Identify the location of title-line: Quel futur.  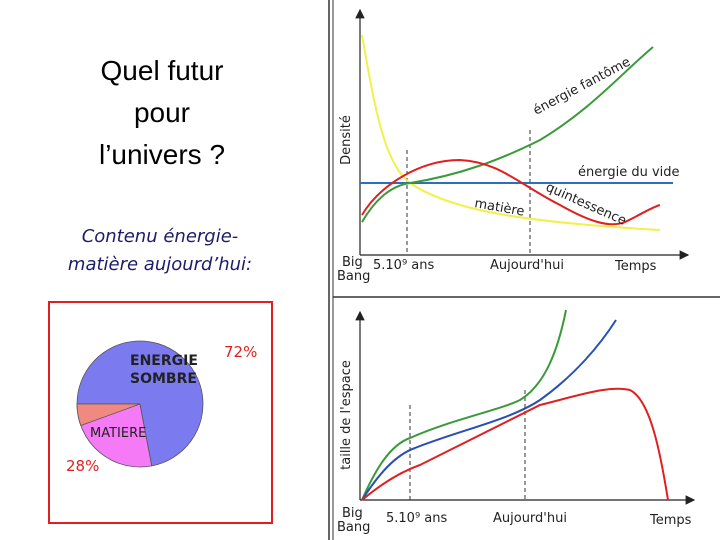
(162, 70).